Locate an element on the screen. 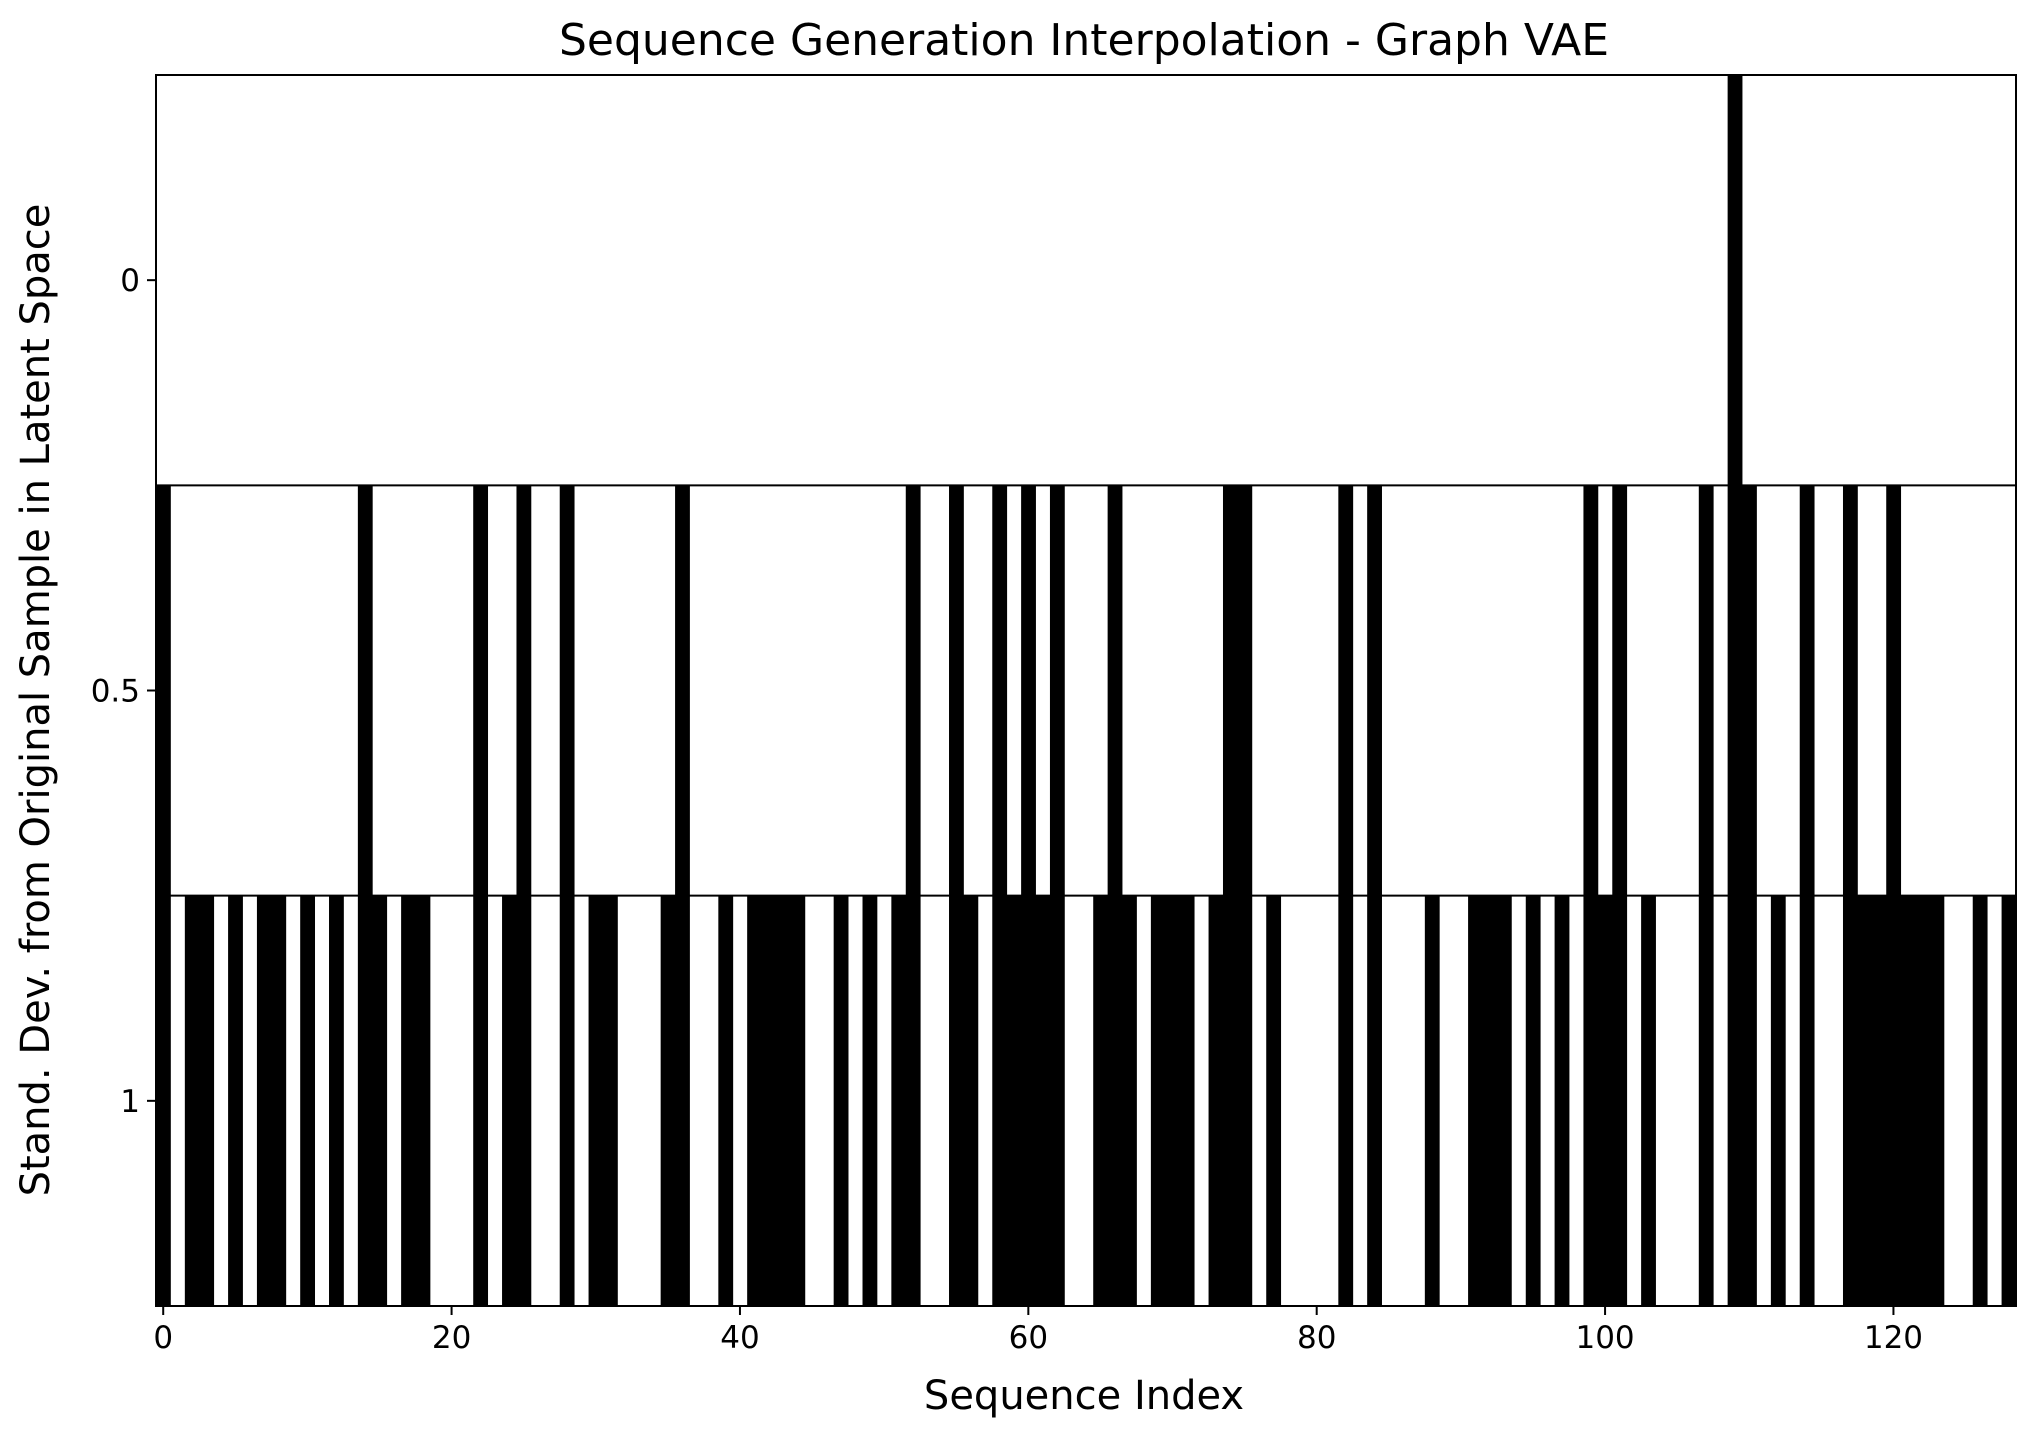  y-tick-label: 0 is located at coordinates (130, 281).